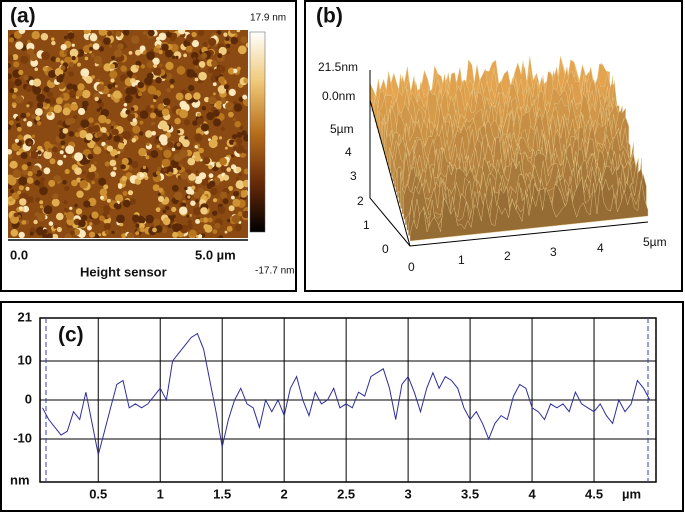 Image resolution: width=685 pixels, height=518 pixels. What do you see at coordinates (655, 242) in the screenshot?
I see `x-tick-label: 5µm` at bounding box center [655, 242].